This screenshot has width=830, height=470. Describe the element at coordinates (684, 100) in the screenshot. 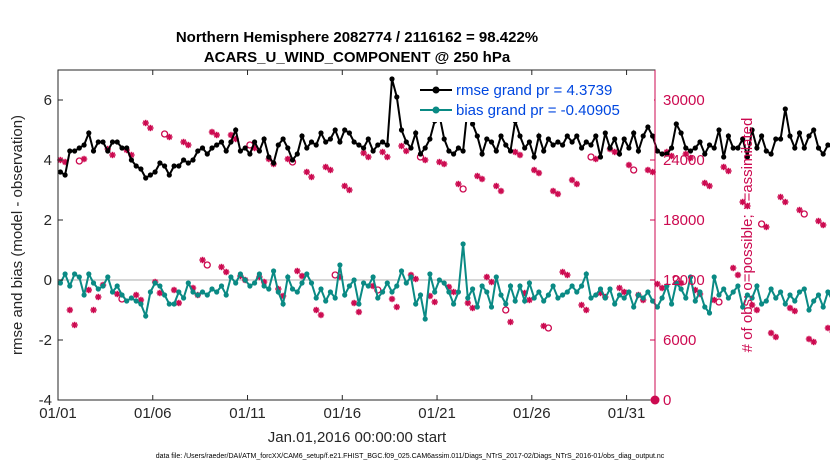

I see `y2-tick-label: 30000` at that location.